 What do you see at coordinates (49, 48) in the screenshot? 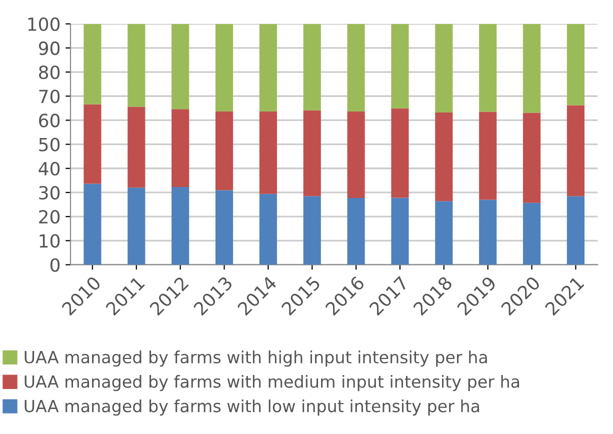
I see `y-tick-label: 90` at bounding box center [49, 48].